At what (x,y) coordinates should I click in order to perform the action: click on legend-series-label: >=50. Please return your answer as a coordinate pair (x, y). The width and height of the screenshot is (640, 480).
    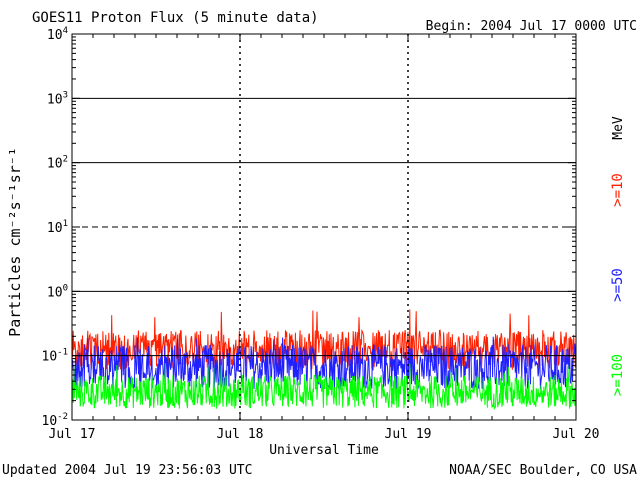
    Looking at the image, I should click on (618, 285).